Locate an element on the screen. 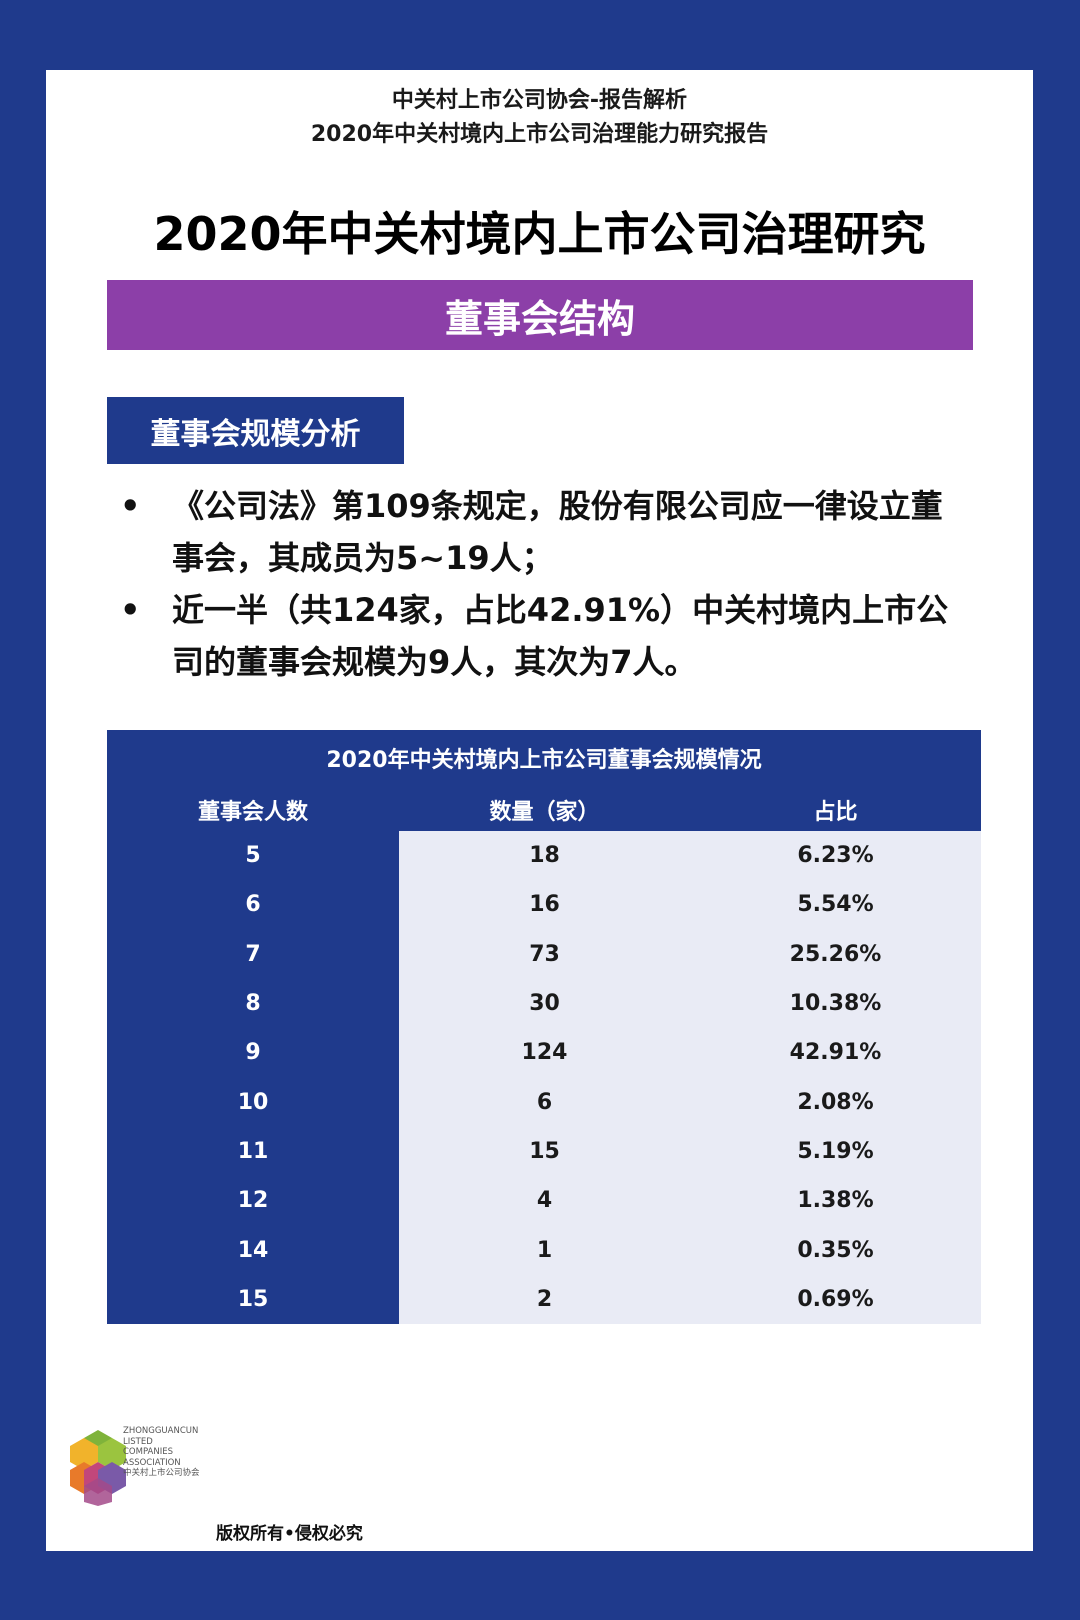 The height and width of the screenshot is (1620, 1080). bullet-item: • 《公司法》第109条规定，股份有限公司应一律设立董事会，其成员为5~19人； is located at coordinates (542, 532).